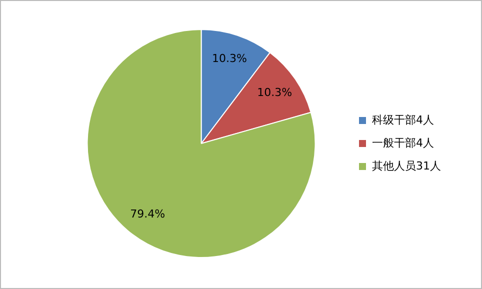  Describe the element at coordinates (403, 119) in the screenshot. I see `legend-label: 科级干部4人` at that location.